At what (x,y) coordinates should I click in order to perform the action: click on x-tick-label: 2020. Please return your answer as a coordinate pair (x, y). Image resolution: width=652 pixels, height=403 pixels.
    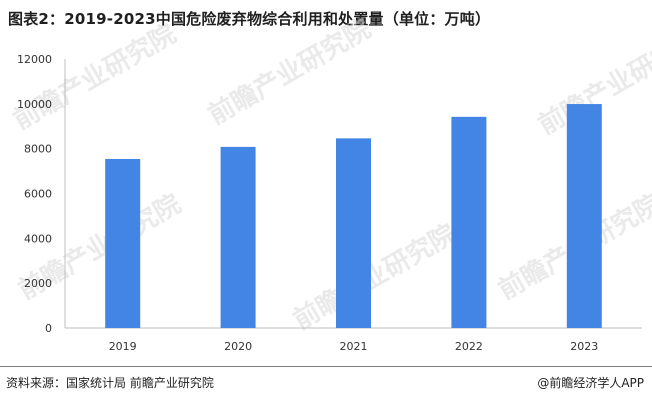
    Looking at the image, I should click on (238, 346).